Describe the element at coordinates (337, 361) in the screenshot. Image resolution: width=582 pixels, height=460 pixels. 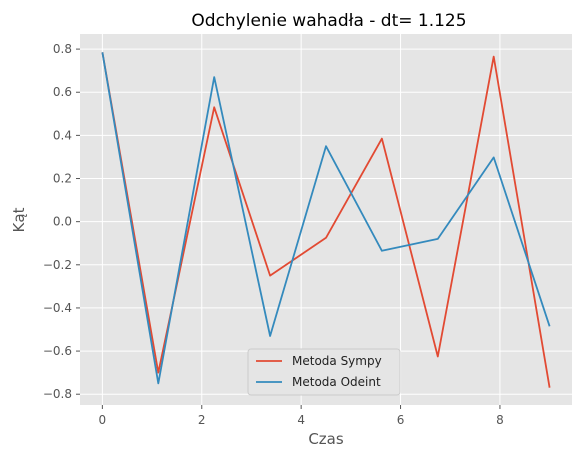
I see `legend-label-sympy: Metoda Sympy` at that location.